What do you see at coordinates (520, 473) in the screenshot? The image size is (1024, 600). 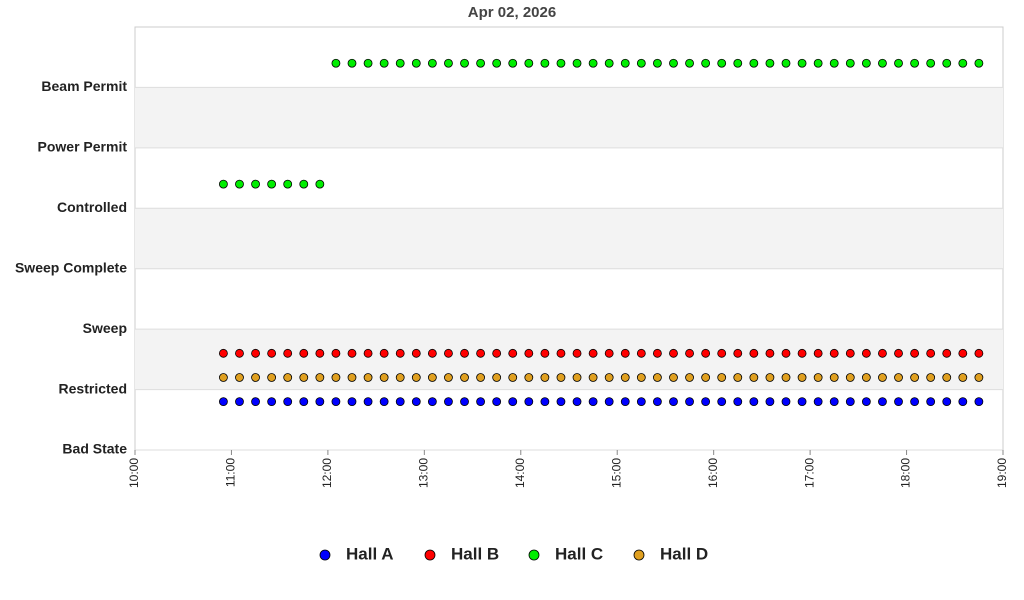 I see `x-tick-label: 14:00` at bounding box center [520, 473].